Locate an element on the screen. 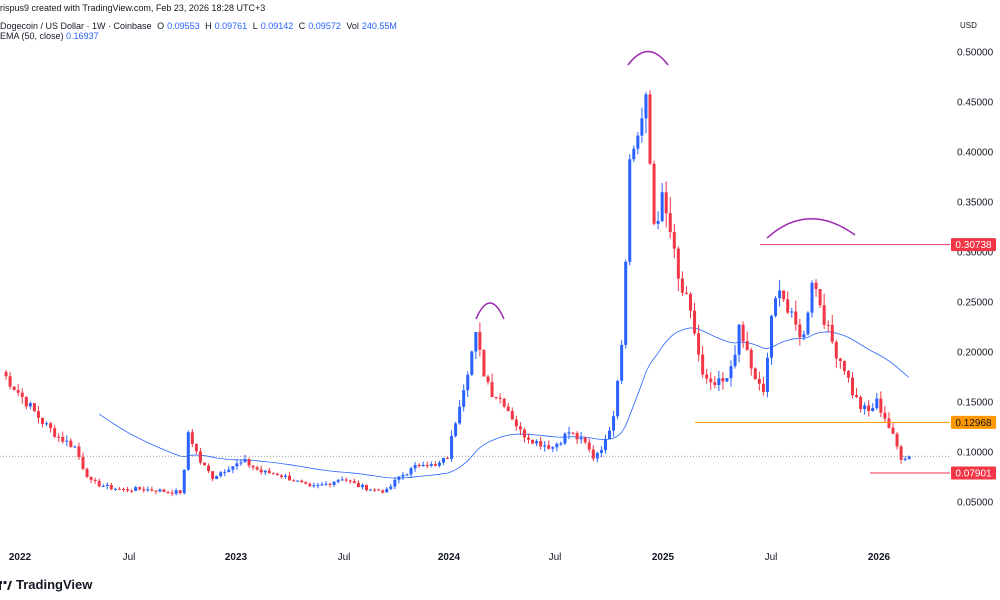  price-label-box is located at coordinates (973, 473).